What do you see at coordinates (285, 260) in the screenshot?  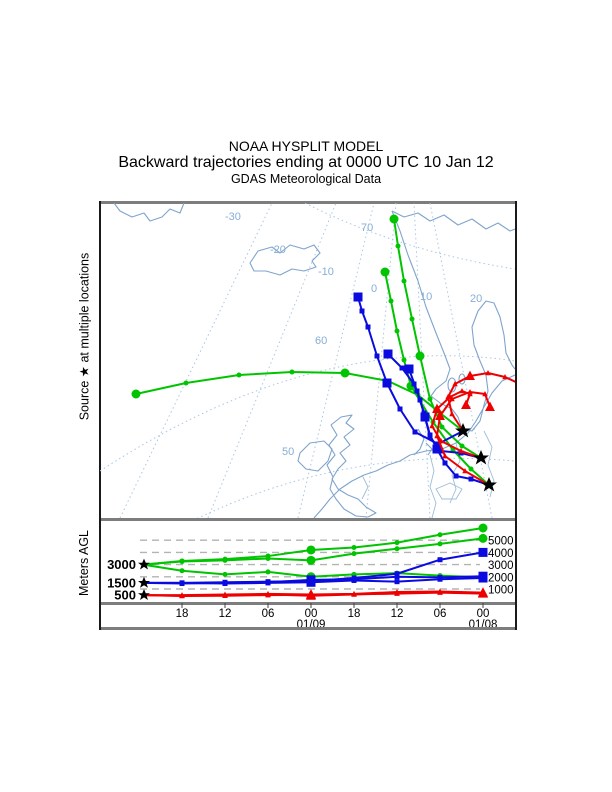 I see `coastline-iceland` at bounding box center [285, 260].